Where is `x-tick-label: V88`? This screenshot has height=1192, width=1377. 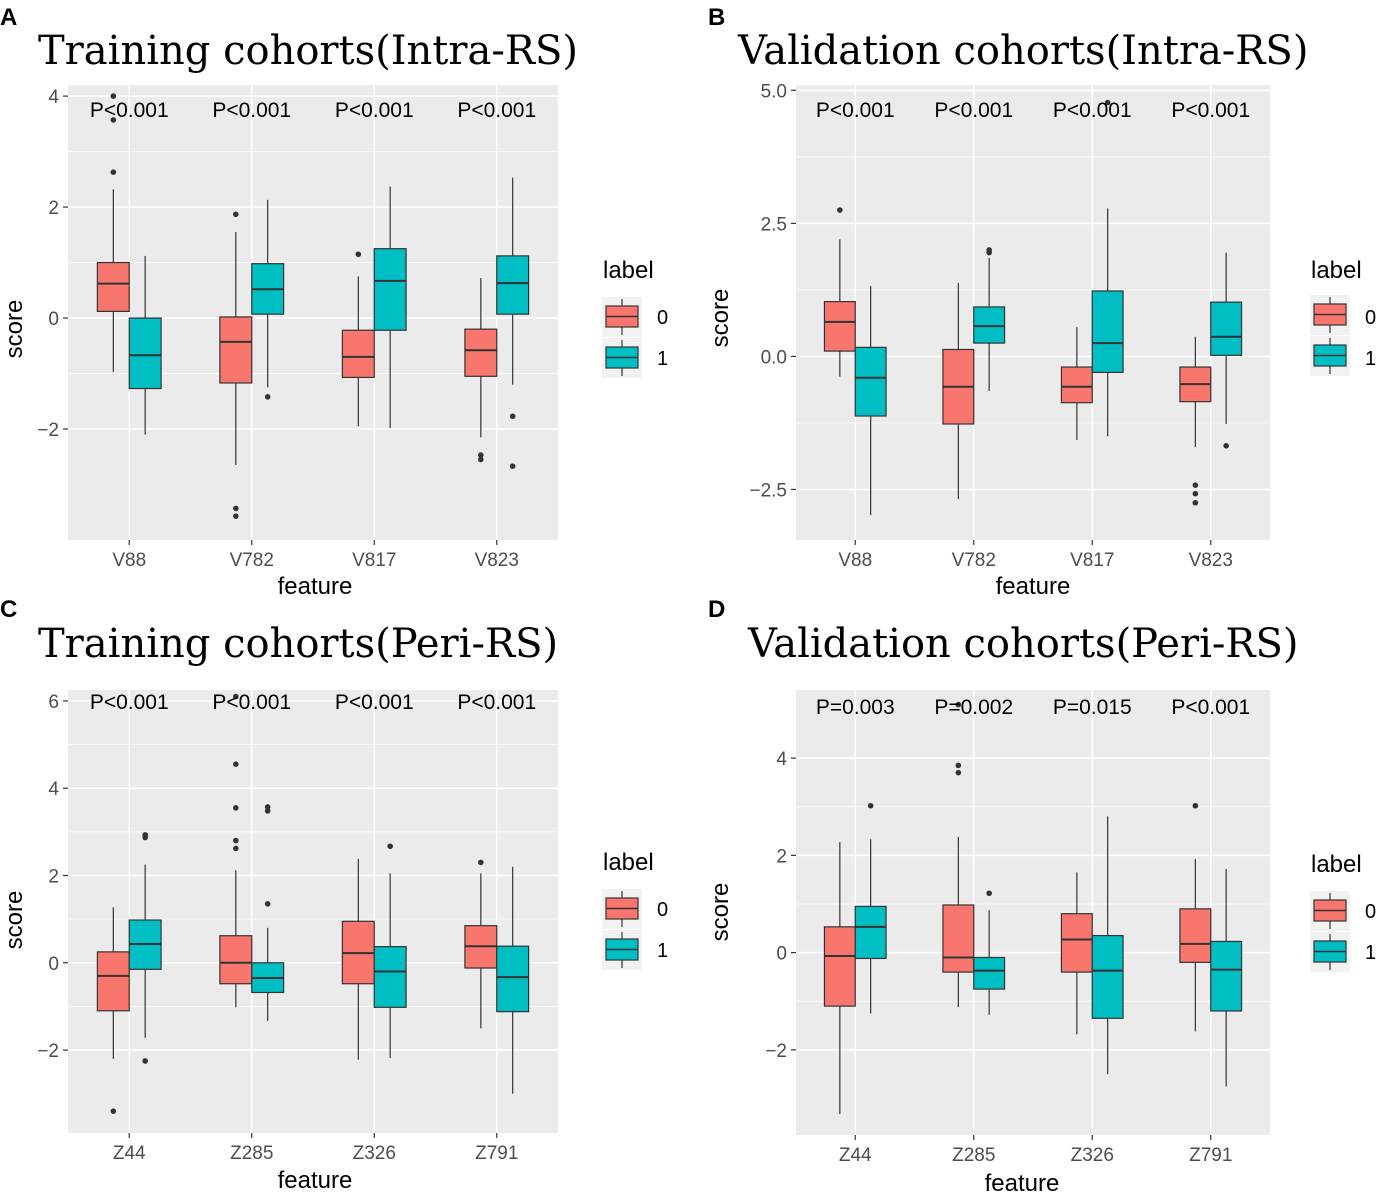 x-tick-label: V88 is located at coordinates (129, 560).